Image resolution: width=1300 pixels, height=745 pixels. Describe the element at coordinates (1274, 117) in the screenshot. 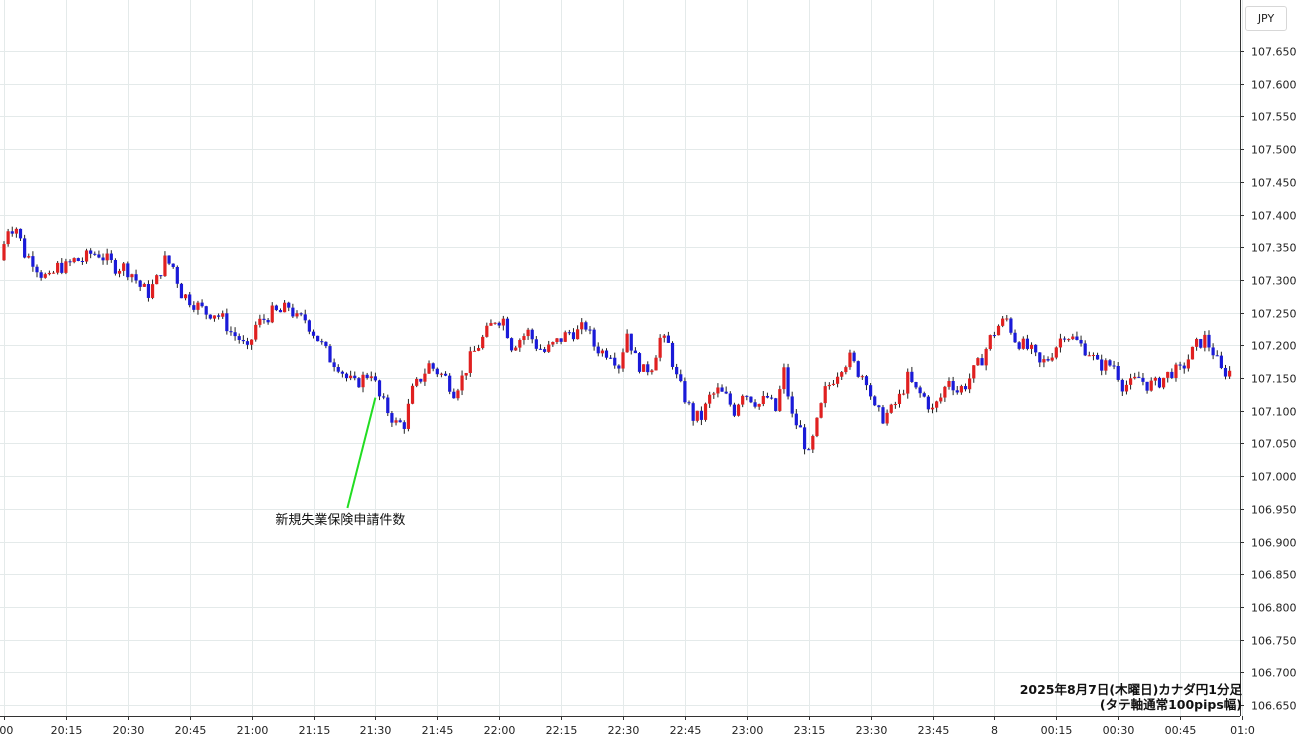

I see `y-tick-label: 107.550` at that location.